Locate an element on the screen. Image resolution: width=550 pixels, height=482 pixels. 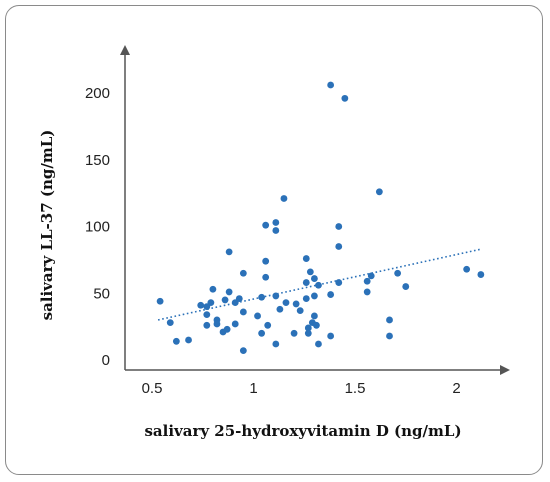
x-tick-label: 2 is located at coordinates (456, 388).